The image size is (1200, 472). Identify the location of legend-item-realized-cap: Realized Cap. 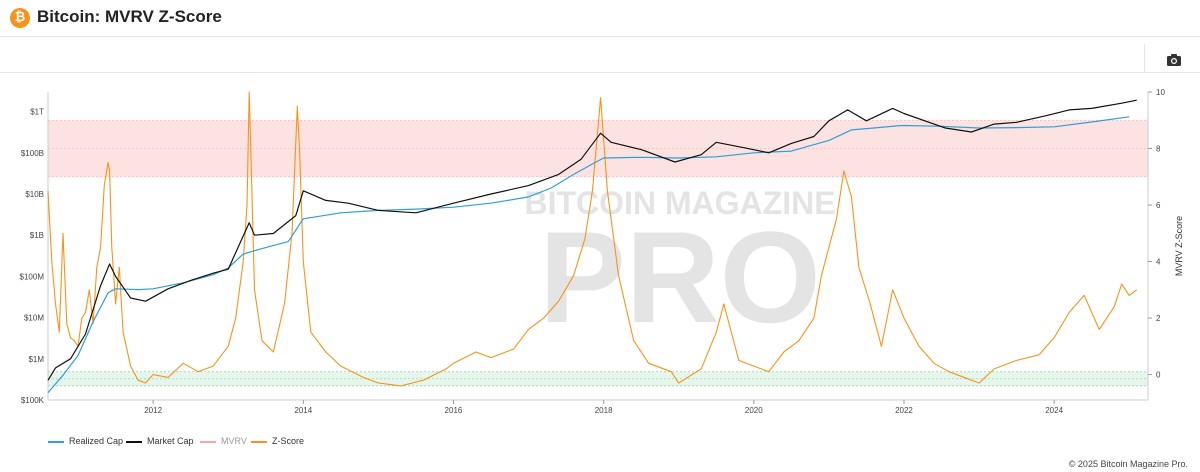
(85, 441).